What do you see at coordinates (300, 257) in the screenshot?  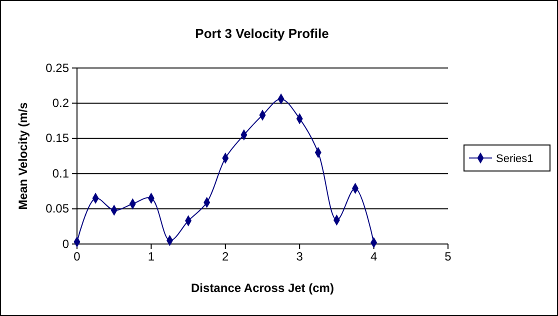 I see `x-tick-label: 3` at bounding box center [300, 257].